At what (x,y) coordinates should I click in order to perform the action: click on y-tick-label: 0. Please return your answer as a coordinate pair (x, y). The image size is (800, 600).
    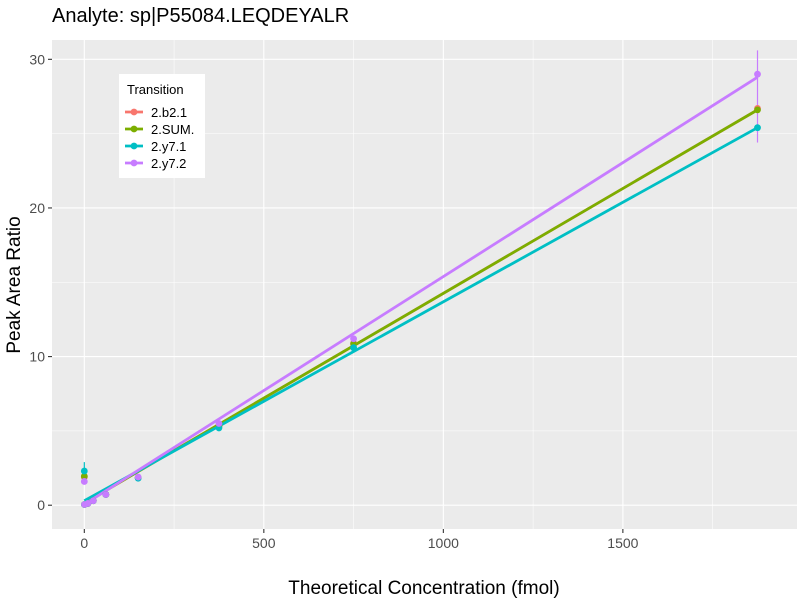
    Looking at the image, I should click on (41, 505).